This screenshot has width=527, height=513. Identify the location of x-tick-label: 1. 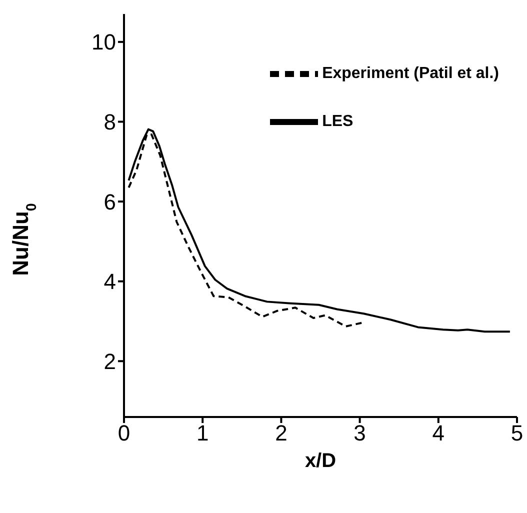
(202, 433).